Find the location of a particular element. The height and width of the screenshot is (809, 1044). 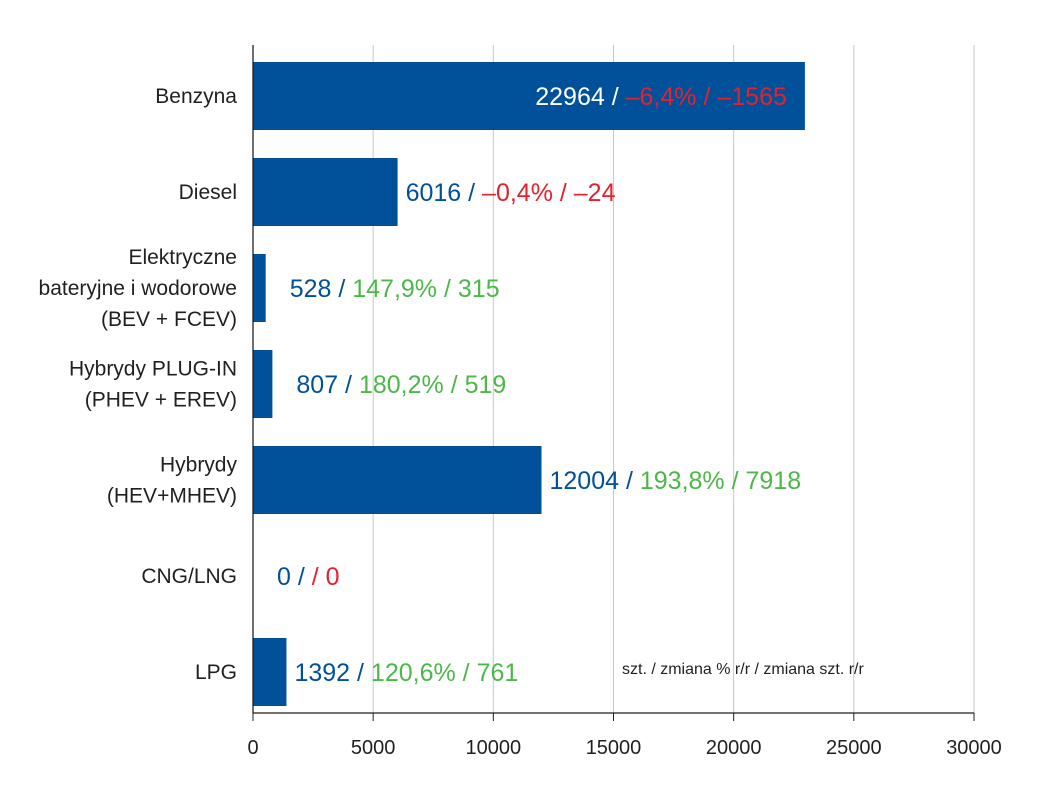

category-label-line: Elektryczne is located at coordinates (182, 257).